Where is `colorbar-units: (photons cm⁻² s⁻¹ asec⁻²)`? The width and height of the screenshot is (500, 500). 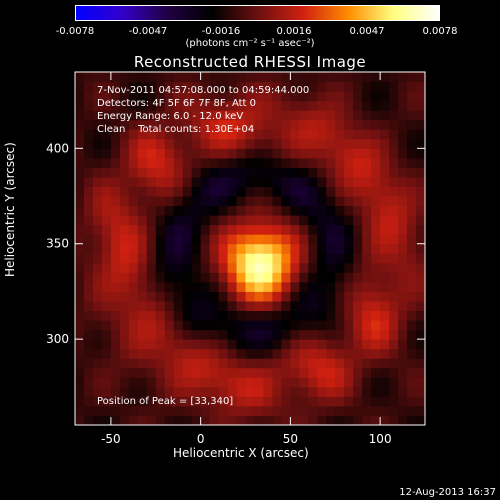
colorbar-units: (photons cm⁻² s⁻¹ asec⁻²) is located at coordinates (250, 43).